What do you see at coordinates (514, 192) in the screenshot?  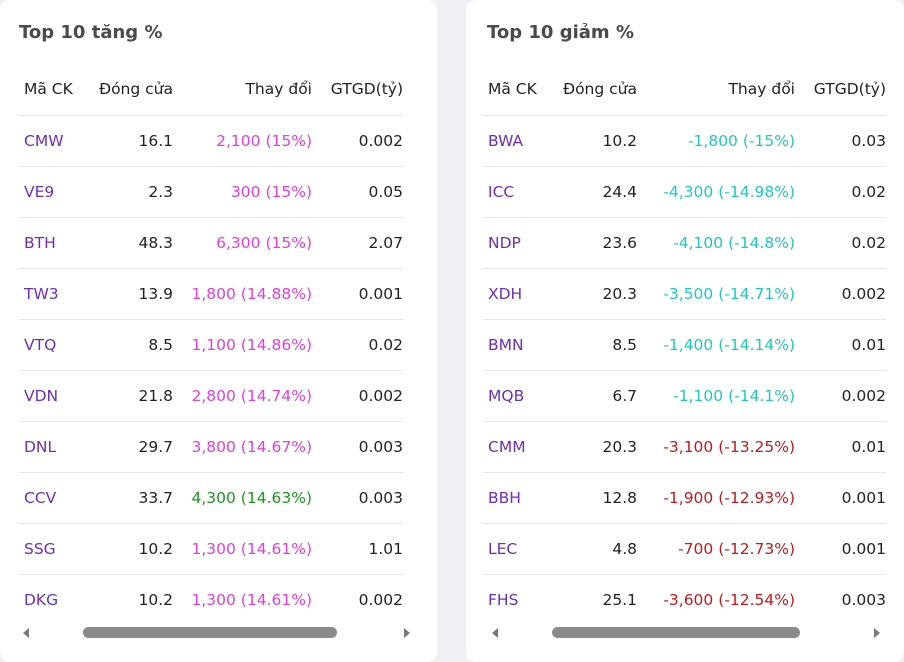 I see `stock-code-link: ICC` at bounding box center [514, 192].